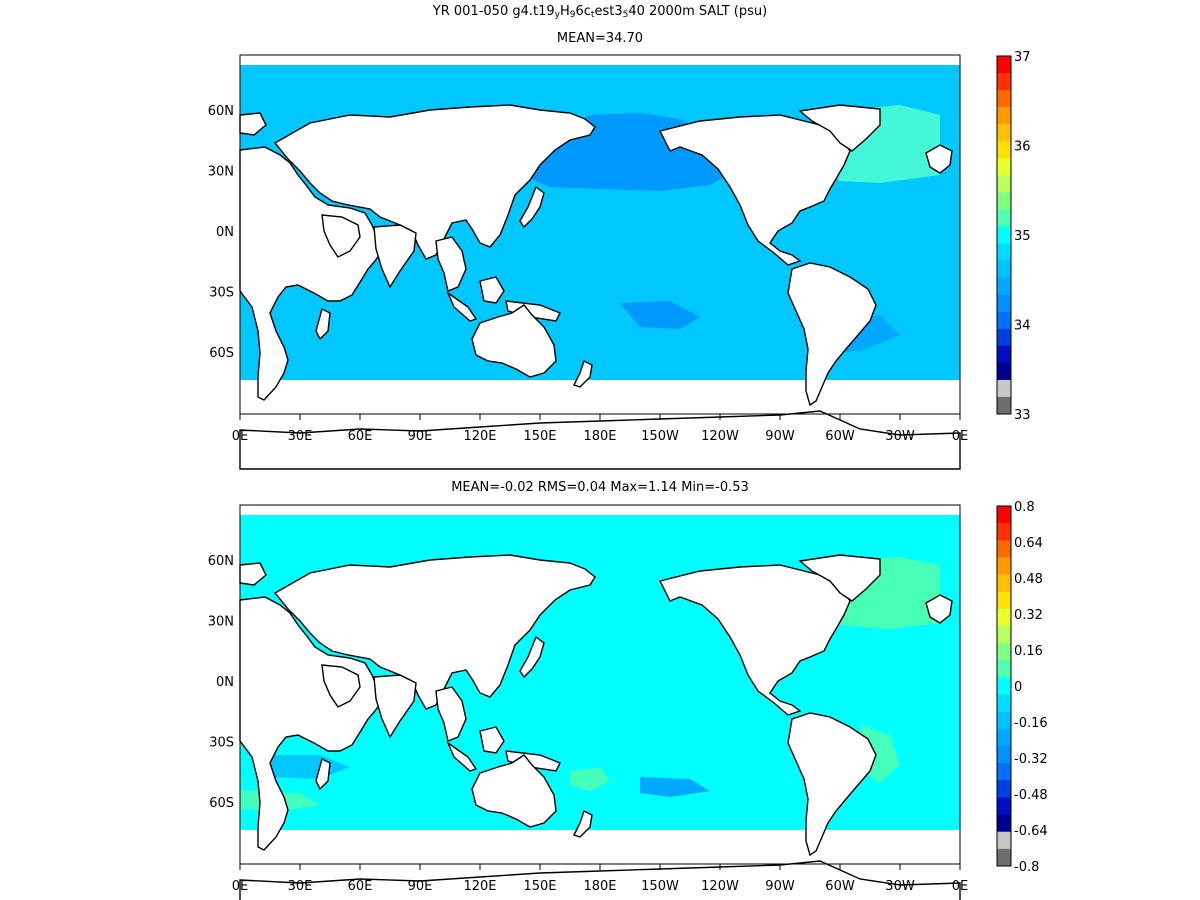 The width and height of the screenshot is (1200, 900). I want to click on colorbar-label: 0.48, so click(1028, 579).